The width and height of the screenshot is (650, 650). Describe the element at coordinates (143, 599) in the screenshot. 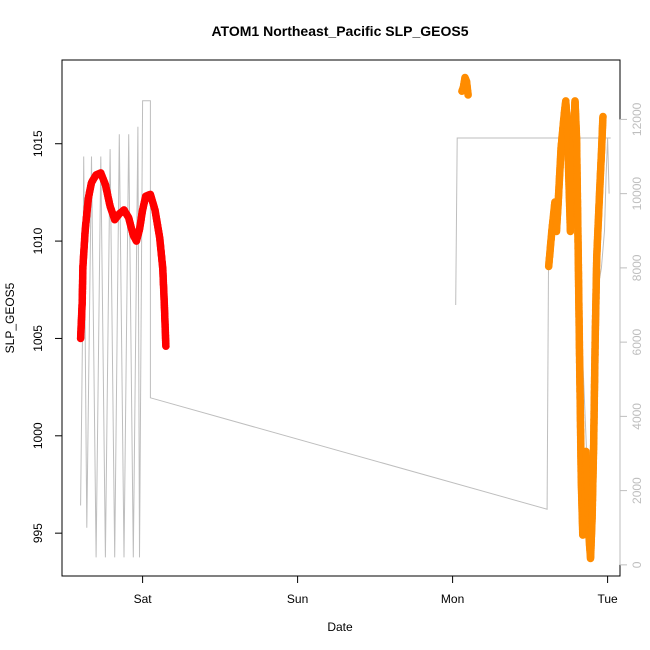

I see `x-tick-label: Sat` at that location.